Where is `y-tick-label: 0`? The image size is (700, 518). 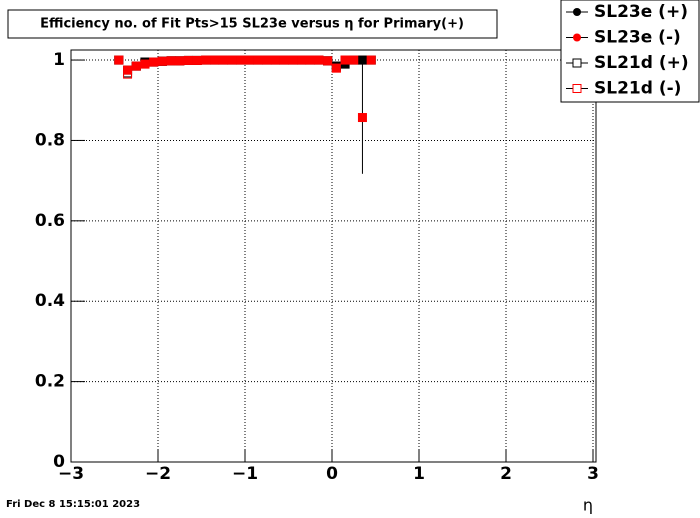
y-tick-label: 0 is located at coordinates (59, 462).